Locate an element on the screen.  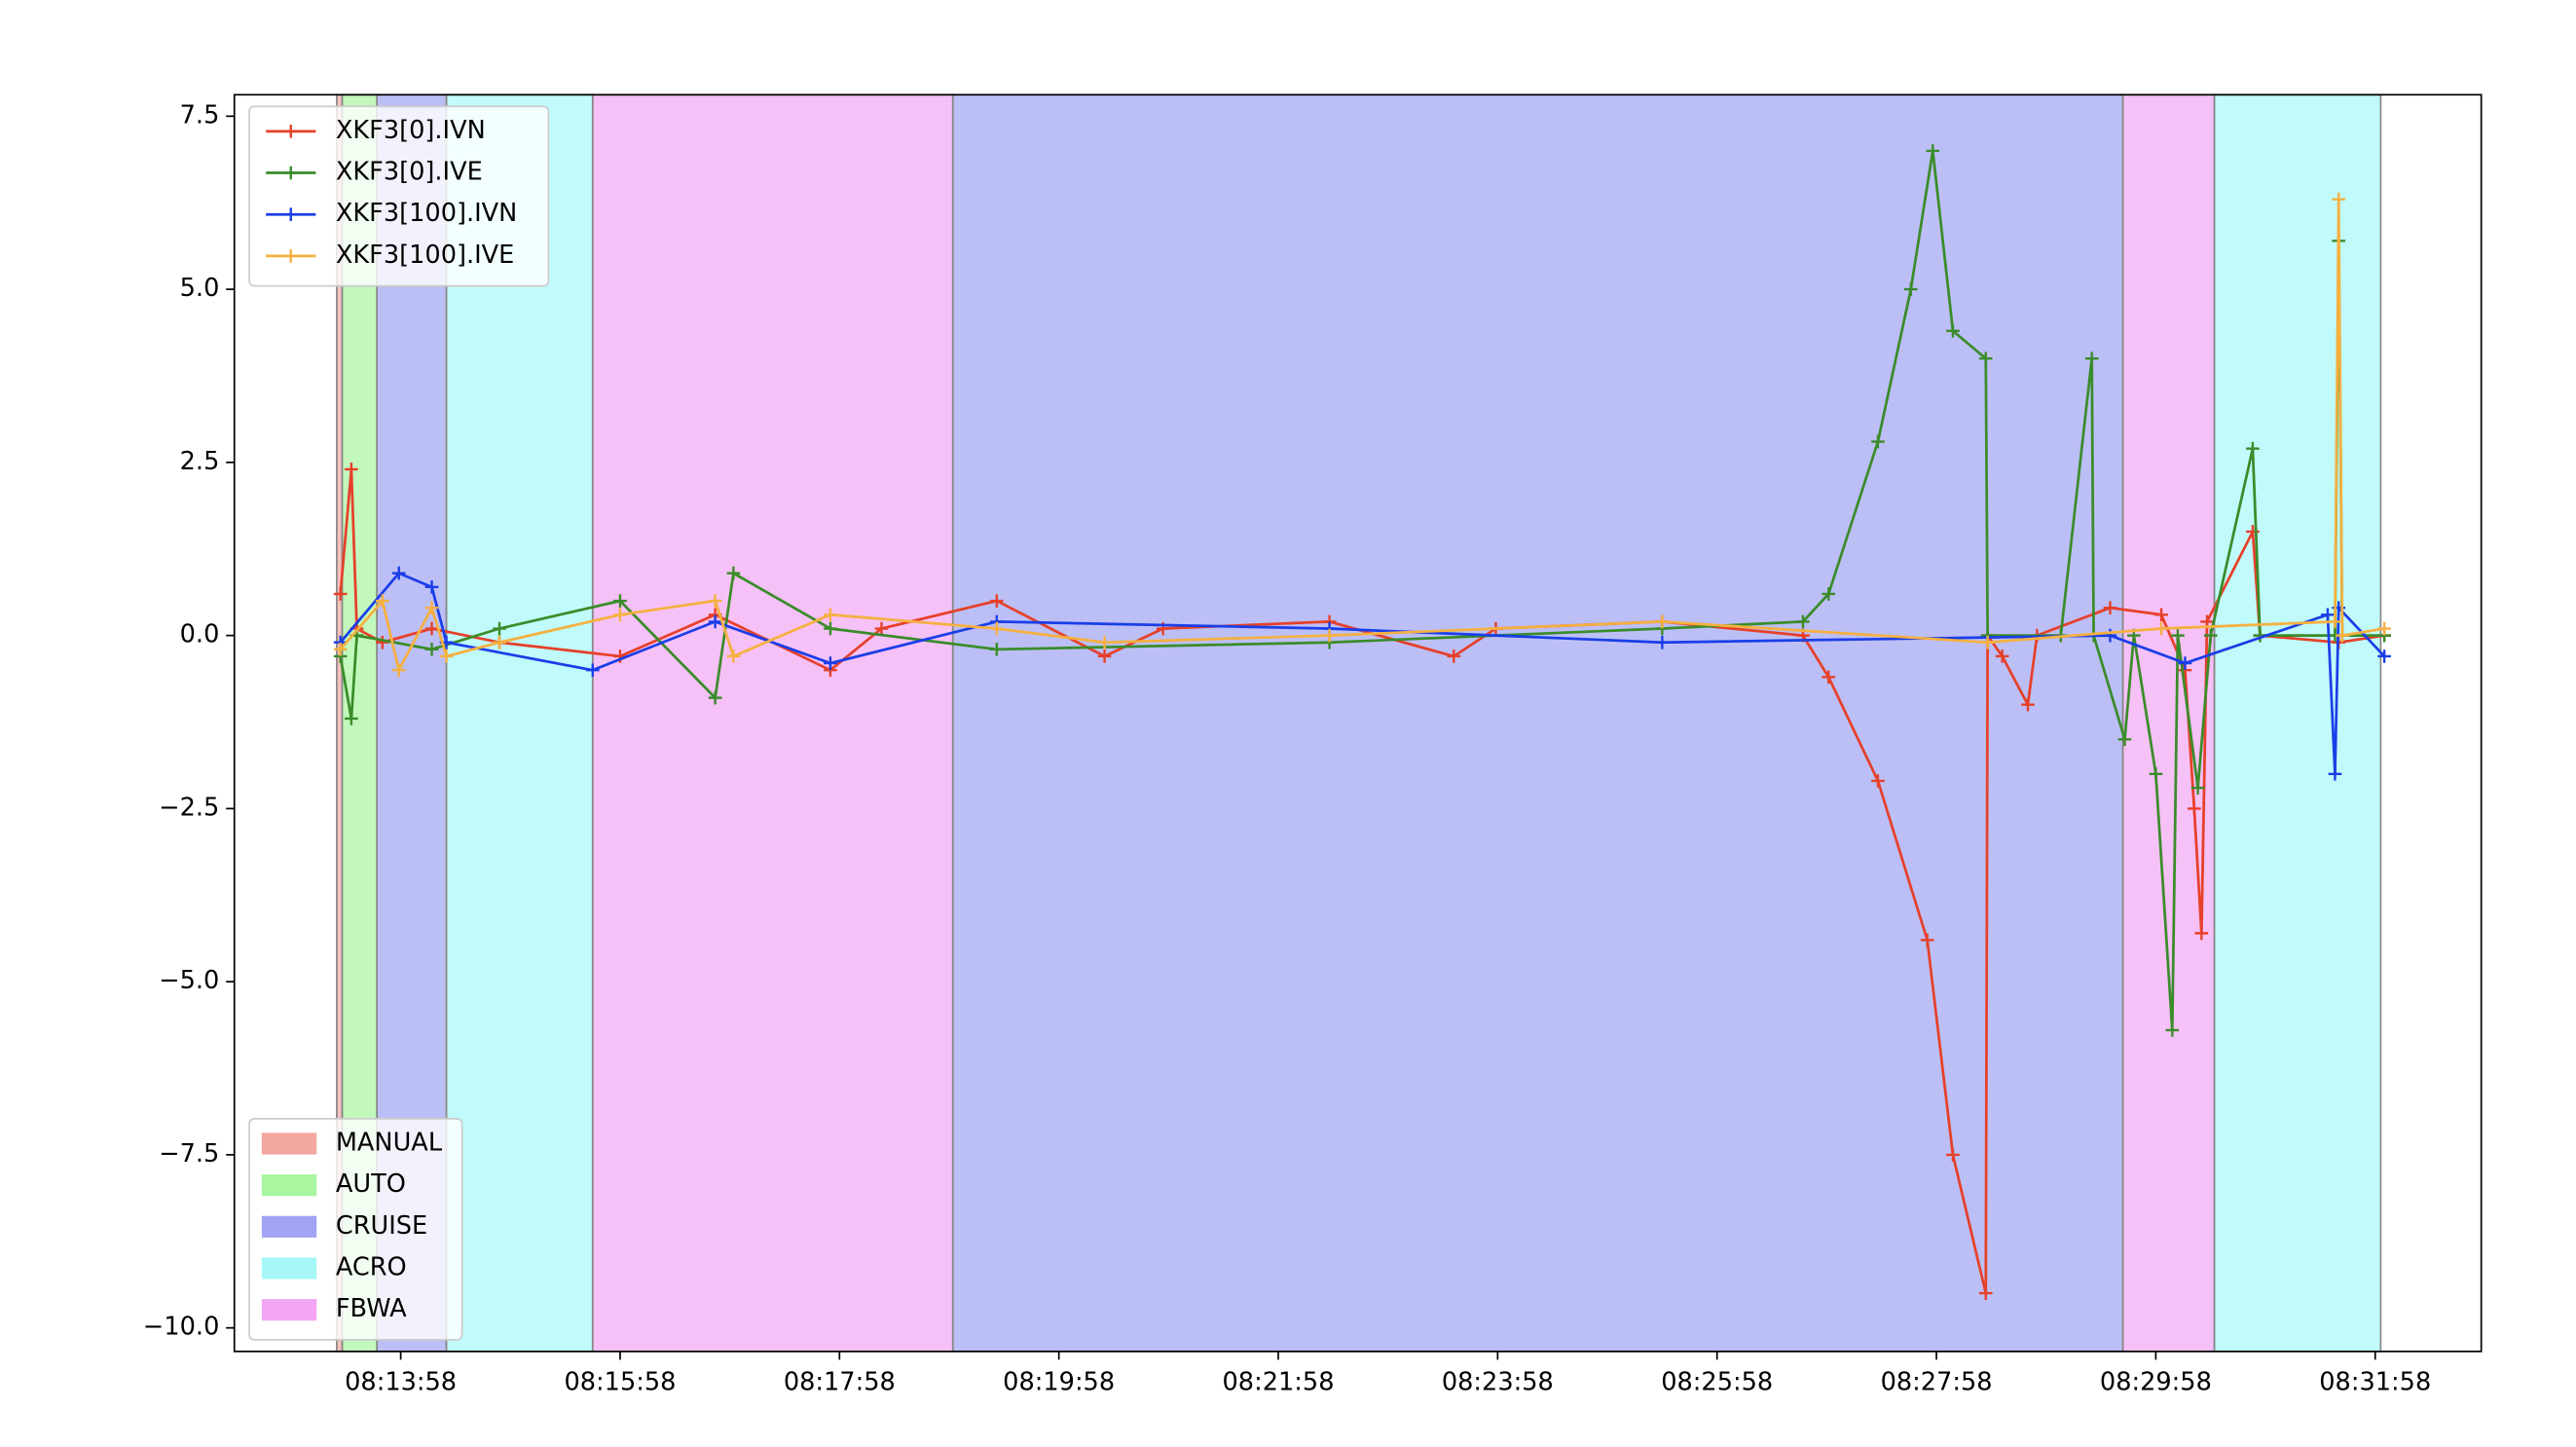
y-tick-label: 5.0 is located at coordinates (200, 288).